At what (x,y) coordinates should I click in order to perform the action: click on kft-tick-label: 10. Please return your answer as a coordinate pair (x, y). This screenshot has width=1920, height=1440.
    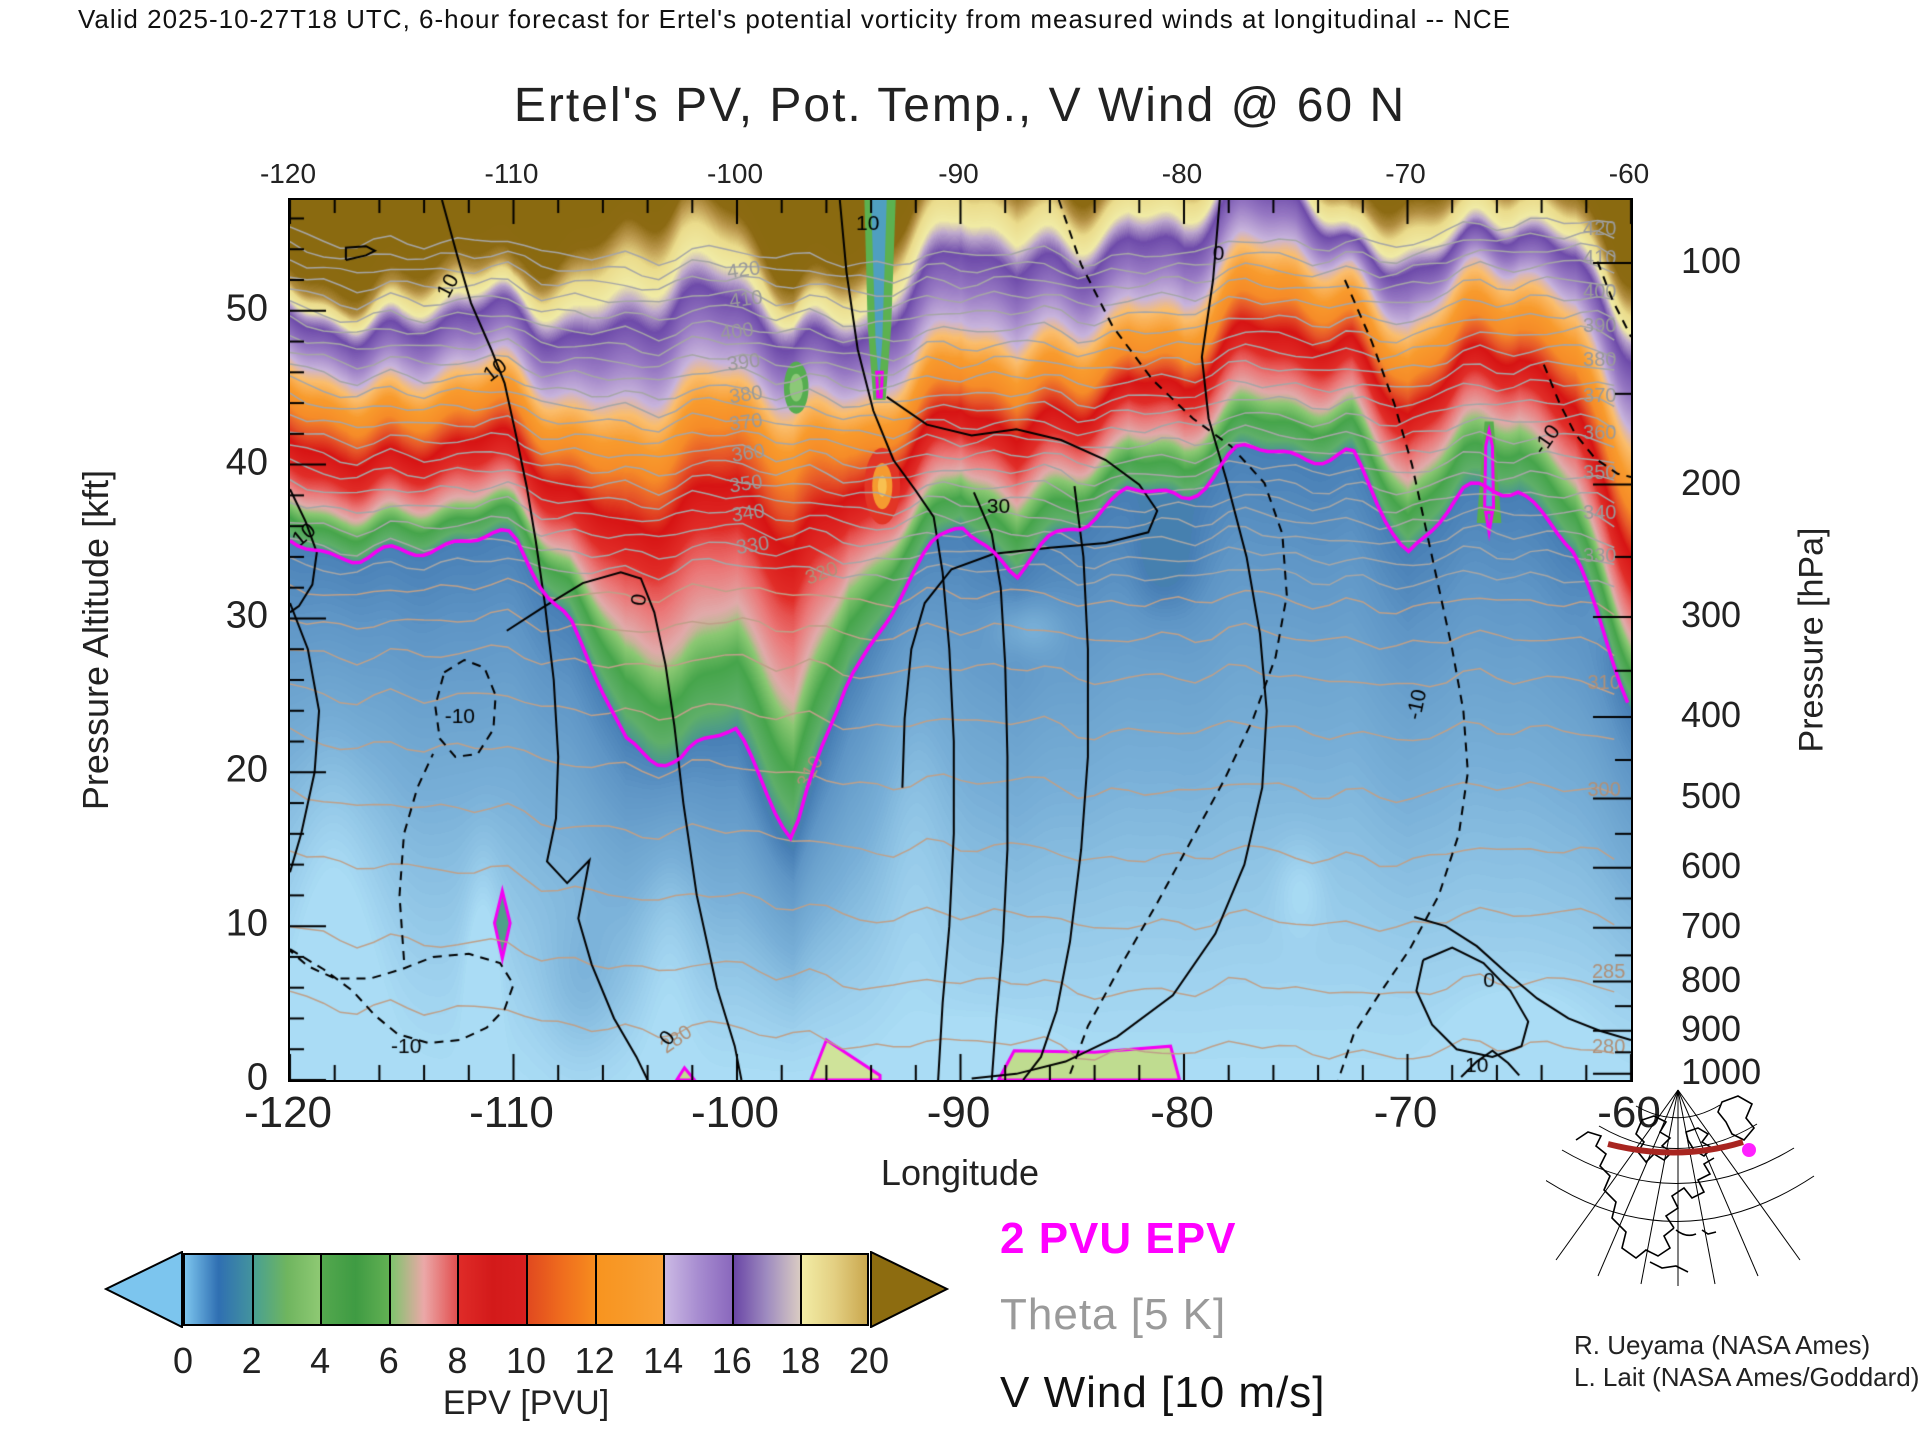
    Looking at the image, I should click on (246, 923).